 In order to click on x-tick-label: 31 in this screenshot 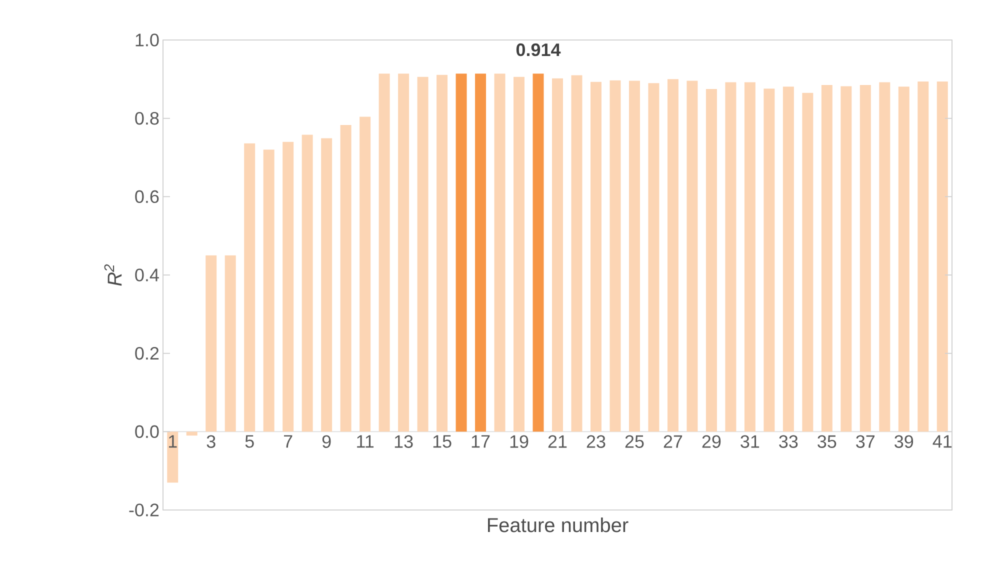, I will do `click(750, 441)`.